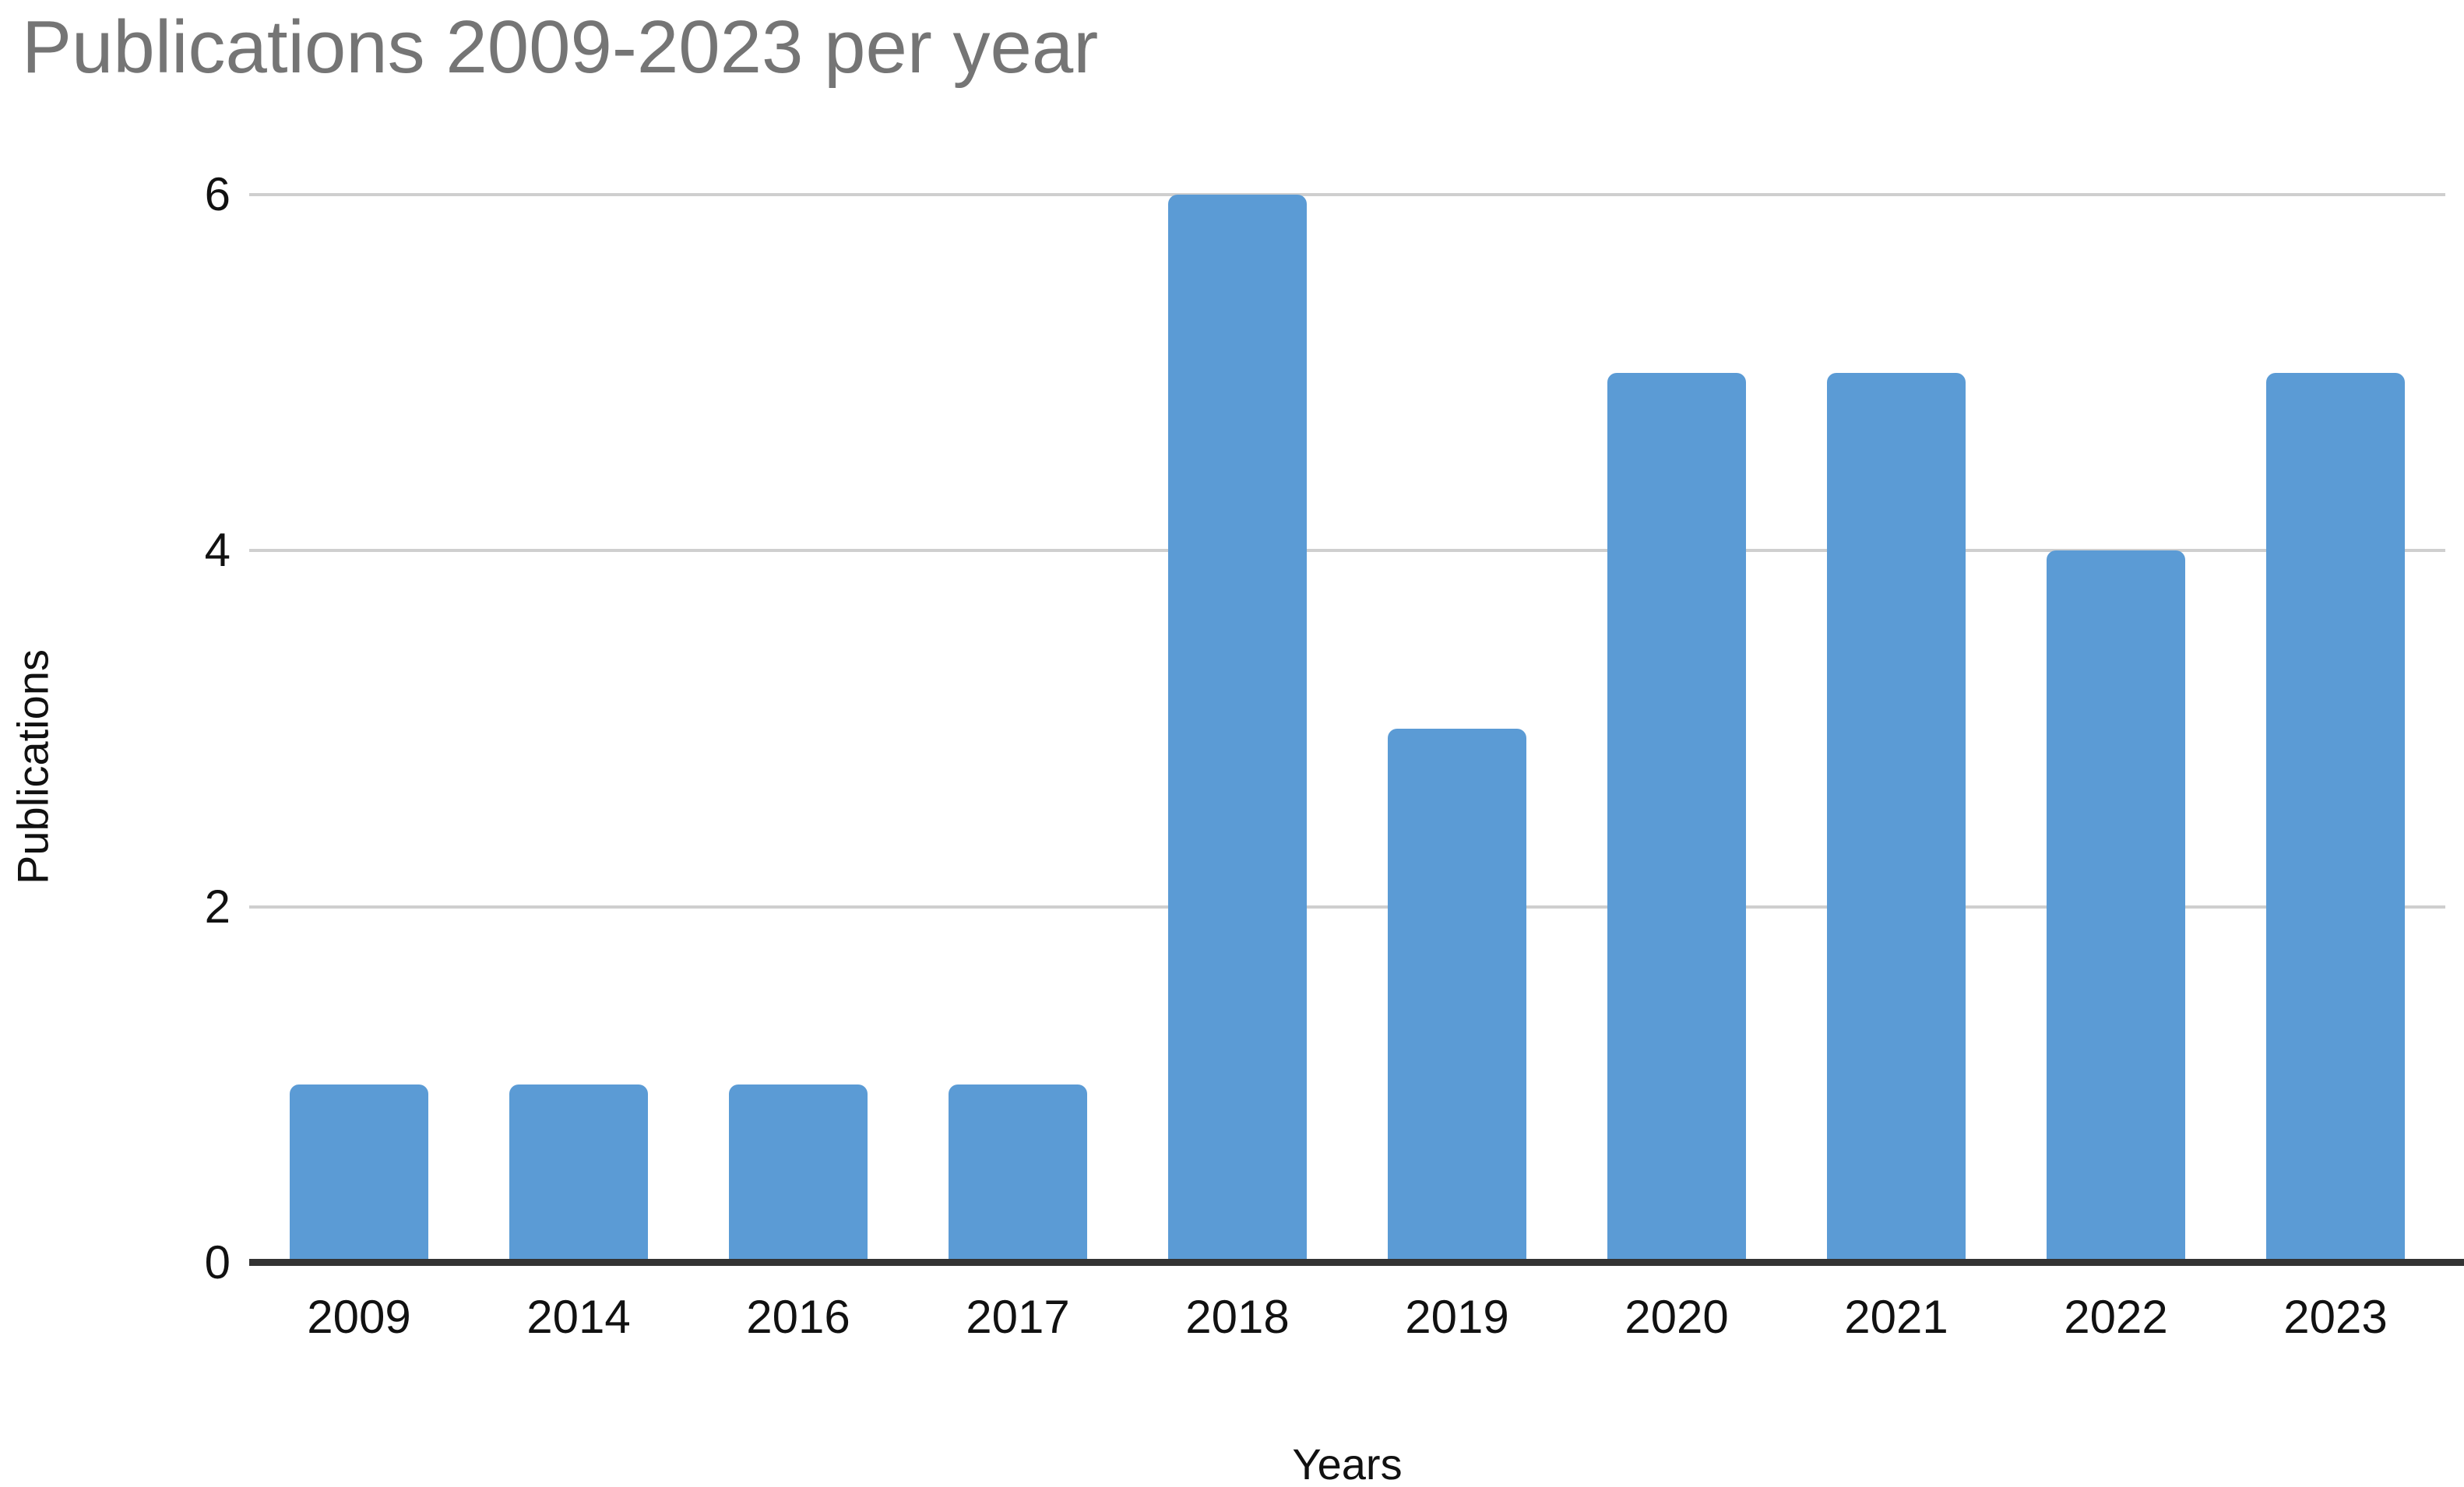 Image resolution: width=2464 pixels, height=1487 pixels. I want to click on x-axis-title: Years, so click(1347, 1463).